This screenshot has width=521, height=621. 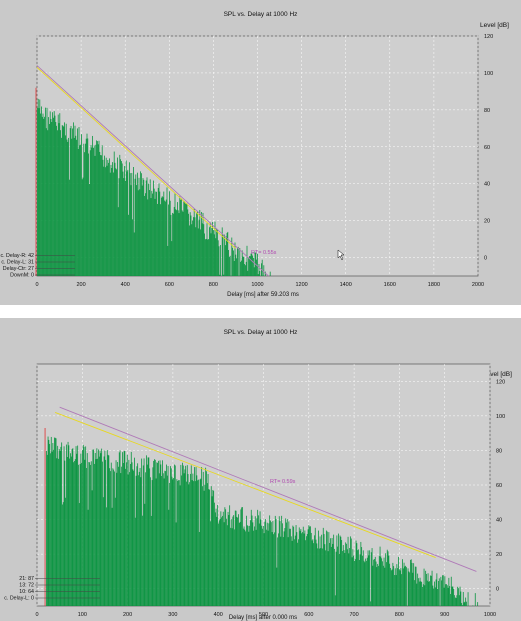 What do you see at coordinates (127, 615) in the screenshot?
I see `x-tick-label: 200` at bounding box center [127, 615].